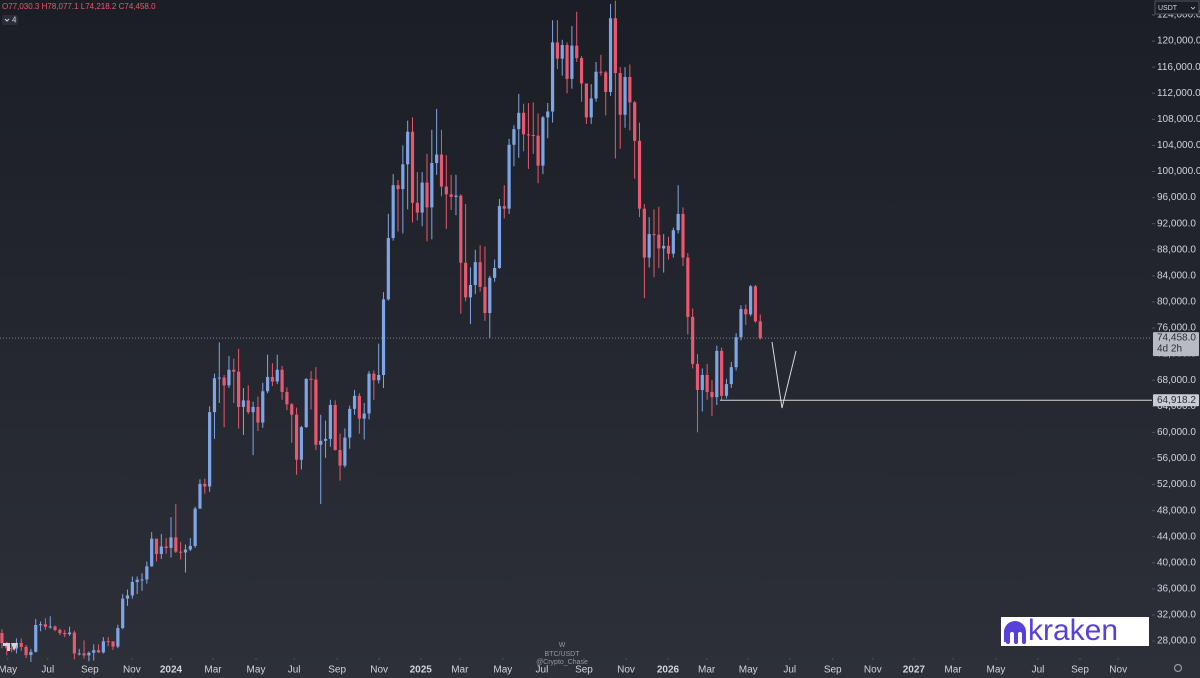  Describe the element at coordinates (1075, 630) in the screenshot. I see `kraken-logo: kraken` at that location.